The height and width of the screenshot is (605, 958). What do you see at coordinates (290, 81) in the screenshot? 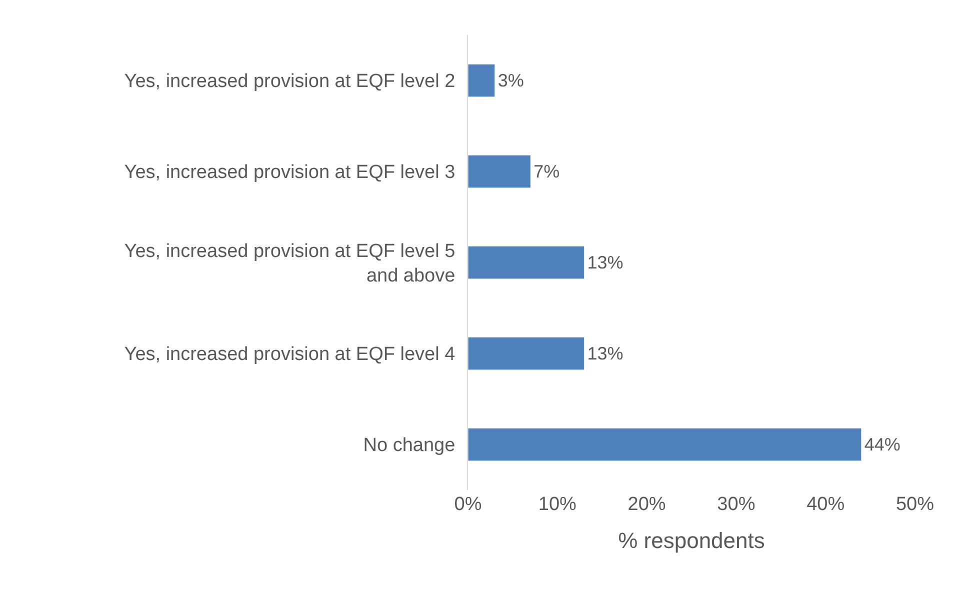
I see `y-tick-label: Yes, increased provision at EQF level 2` at bounding box center [290, 81].